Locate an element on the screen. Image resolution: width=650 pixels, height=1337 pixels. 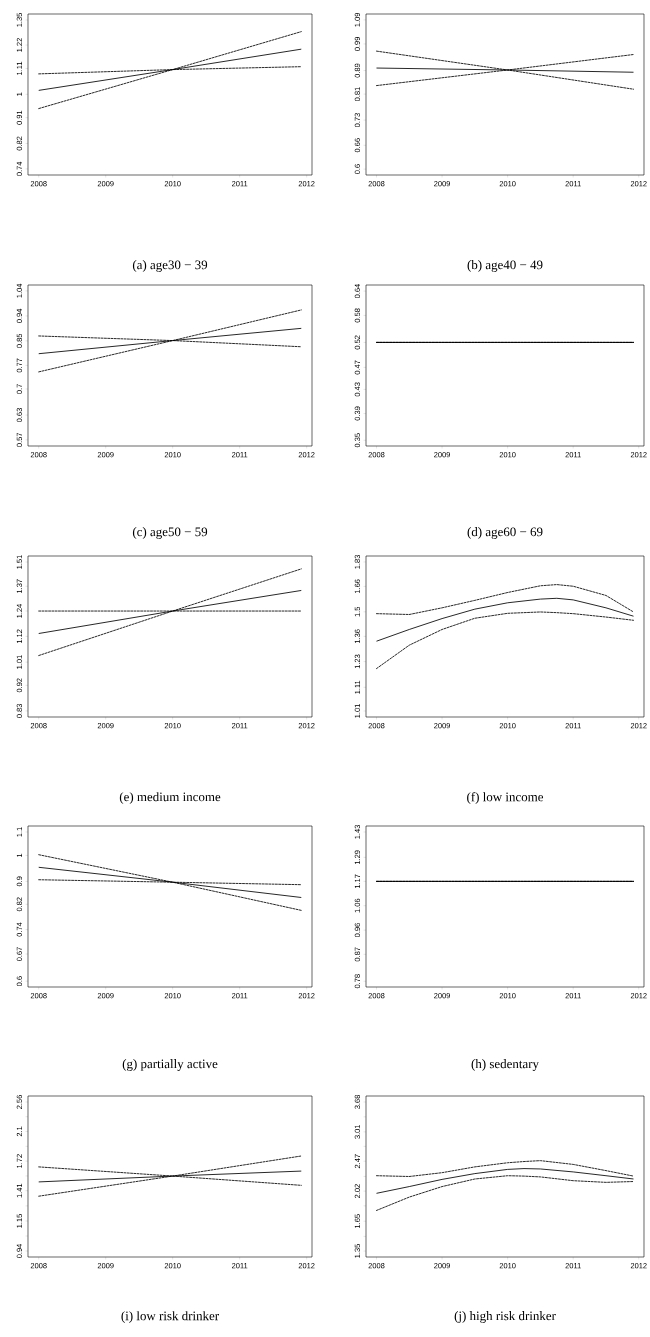
text: (d) age60 − 69 is located at coordinates (505, 533).